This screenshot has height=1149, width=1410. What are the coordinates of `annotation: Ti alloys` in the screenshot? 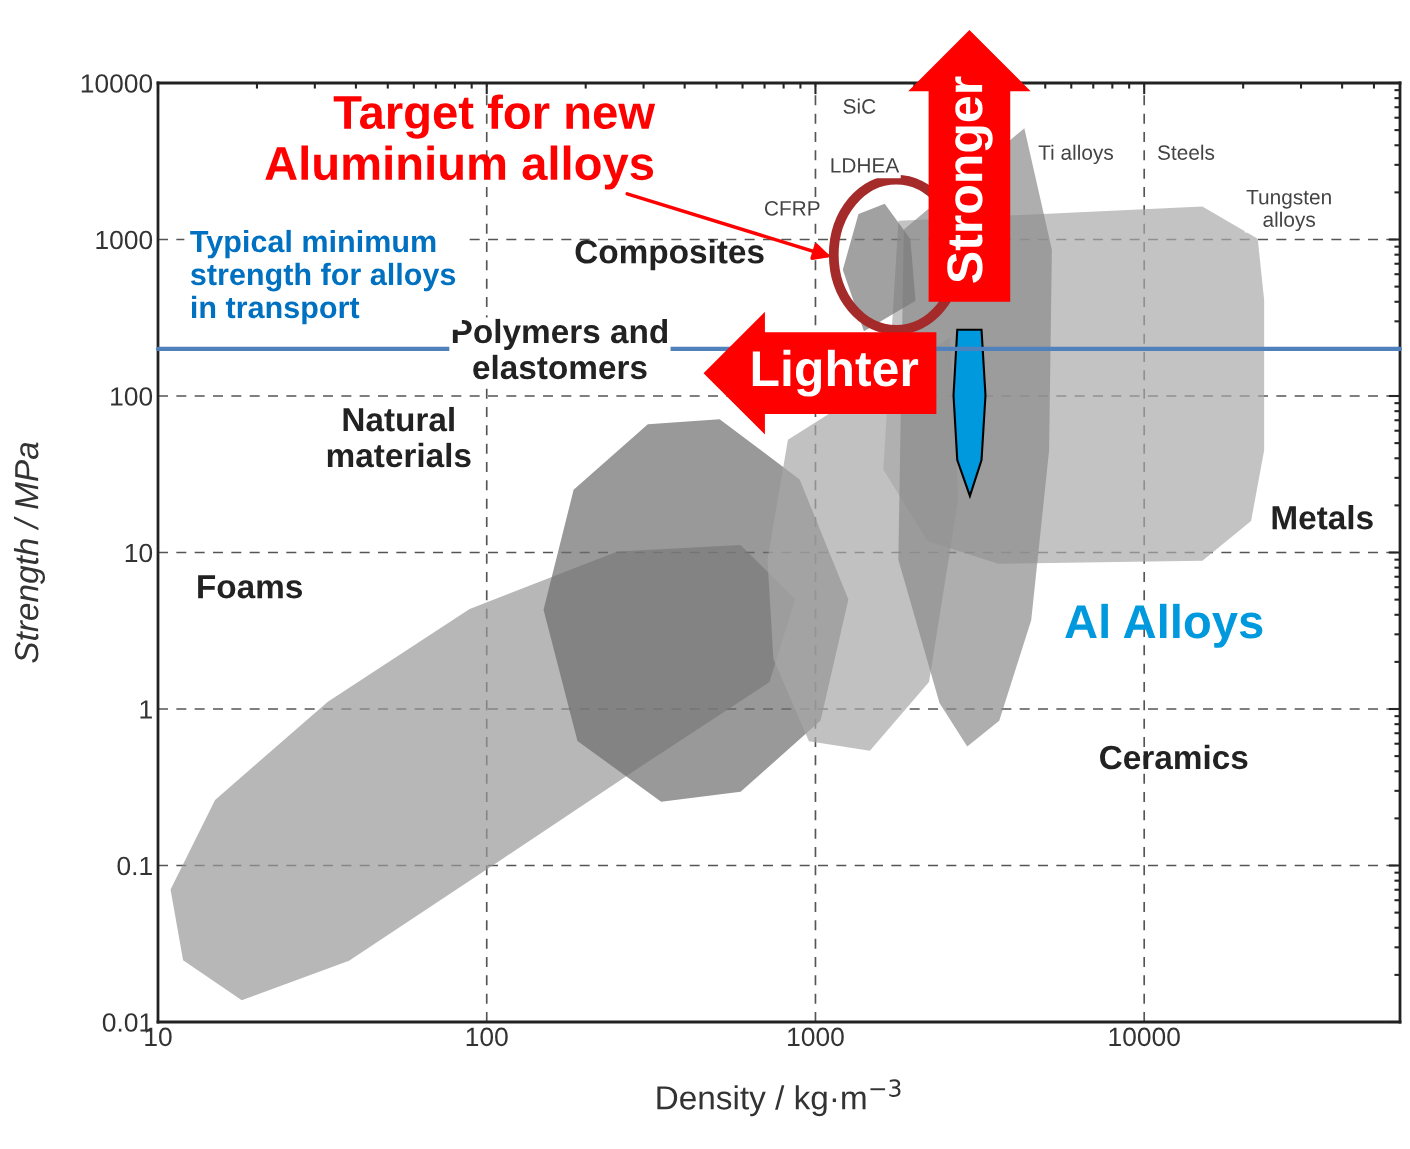 It's located at (1076, 154).